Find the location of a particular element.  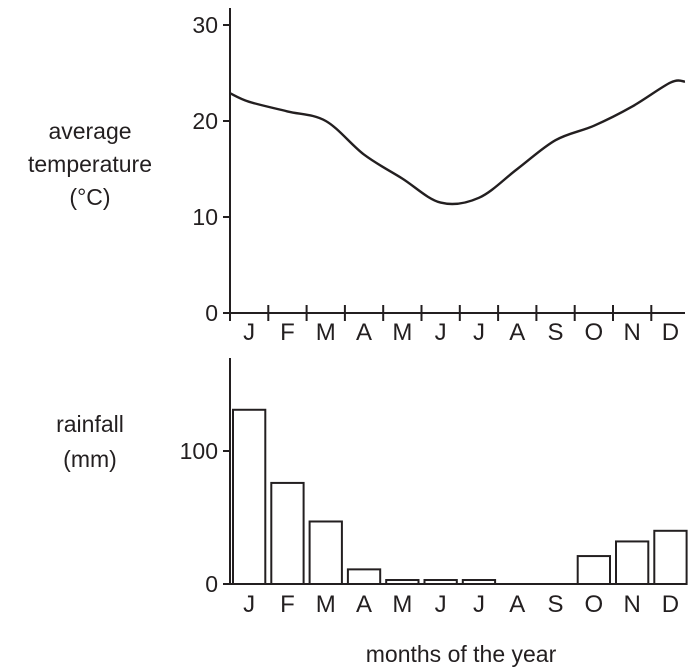

rainfall-y-tick-label: 0 is located at coordinates (211, 584).